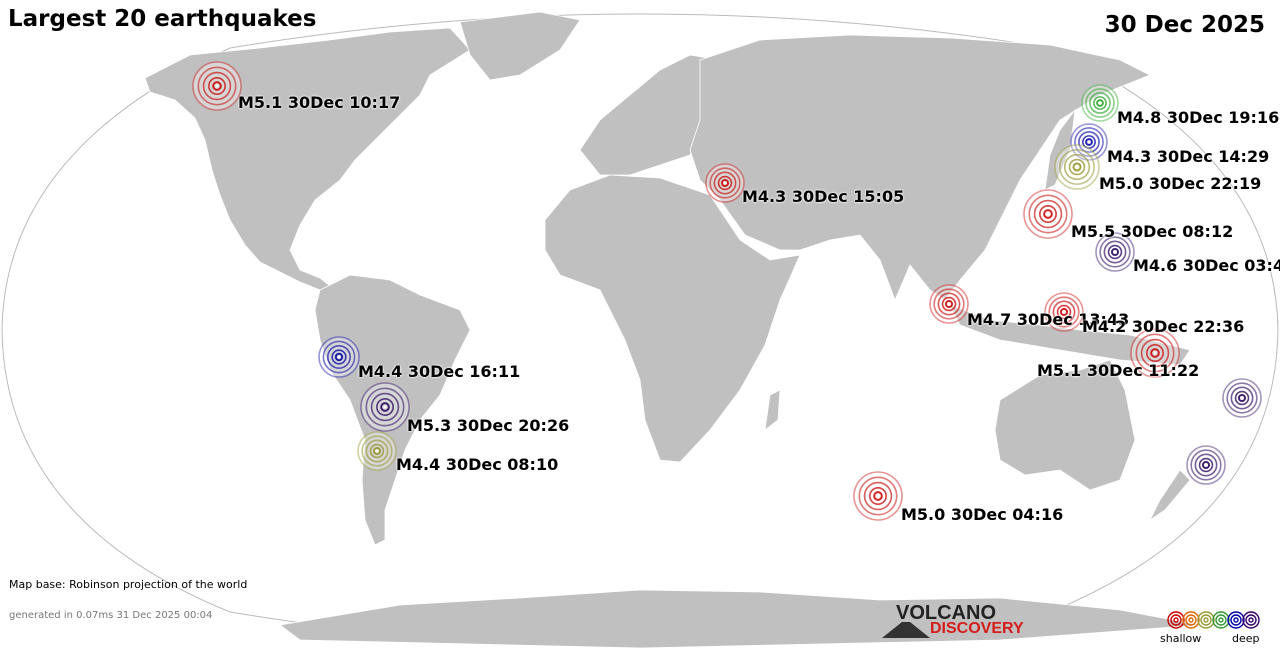  I want to click on greenland, so click(520, 46).